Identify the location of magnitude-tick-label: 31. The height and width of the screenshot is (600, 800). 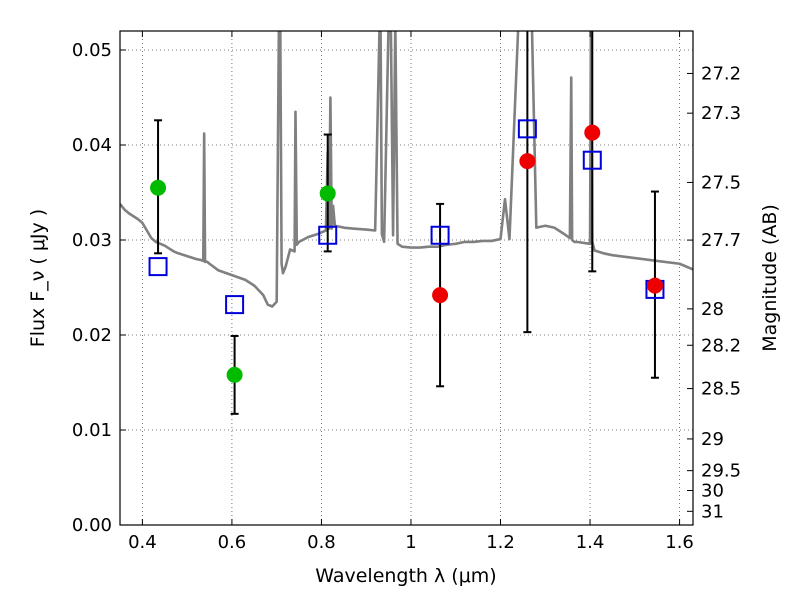
(712, 511).